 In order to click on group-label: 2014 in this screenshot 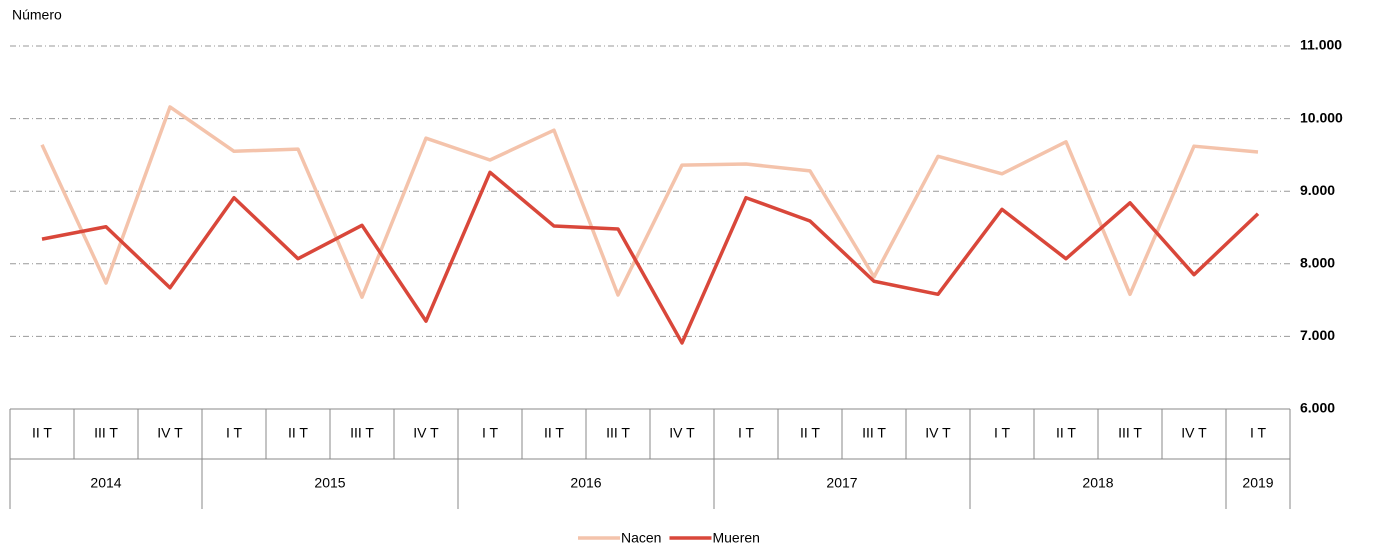, I will do `click(105, 483)`.